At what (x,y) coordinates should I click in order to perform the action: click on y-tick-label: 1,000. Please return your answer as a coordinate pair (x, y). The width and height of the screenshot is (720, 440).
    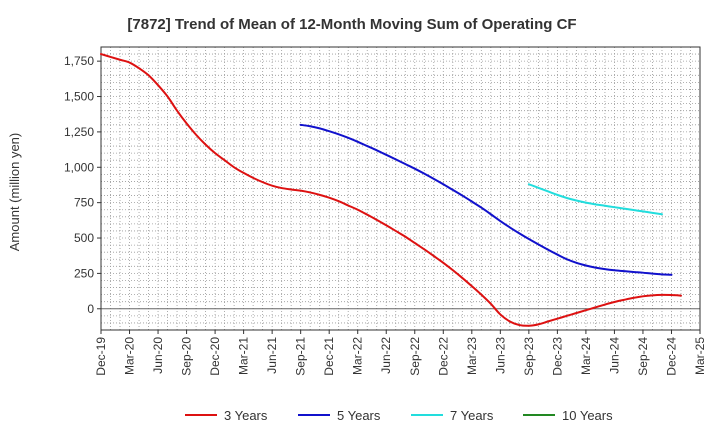
    Looking at the image, I should click on (79, 167).